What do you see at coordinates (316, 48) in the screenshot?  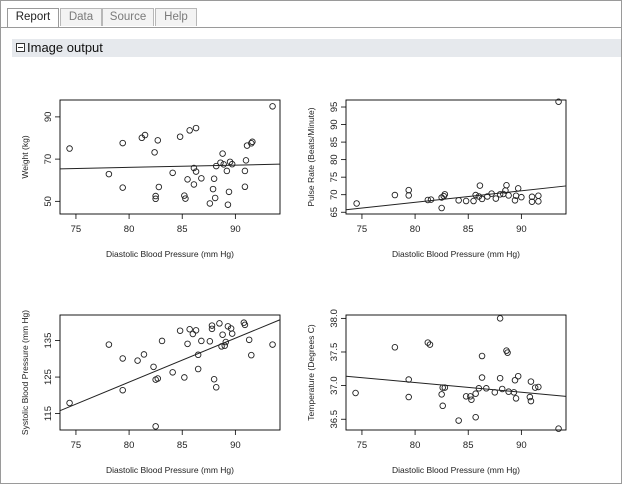 I see `image-output-header: Image output` at bounding box center [316, 48].